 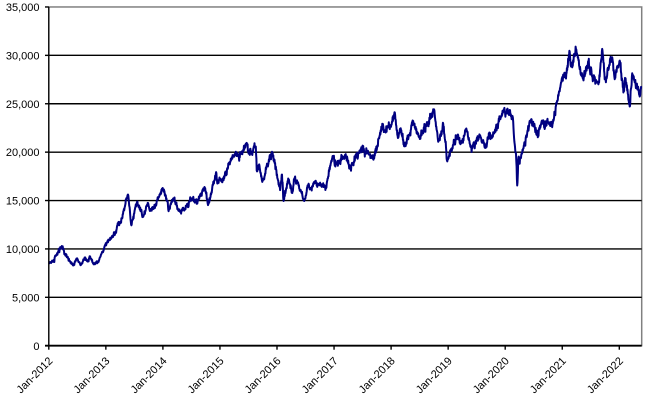 I want to click on svg-text: 10,000, so click(x=23, y=250).